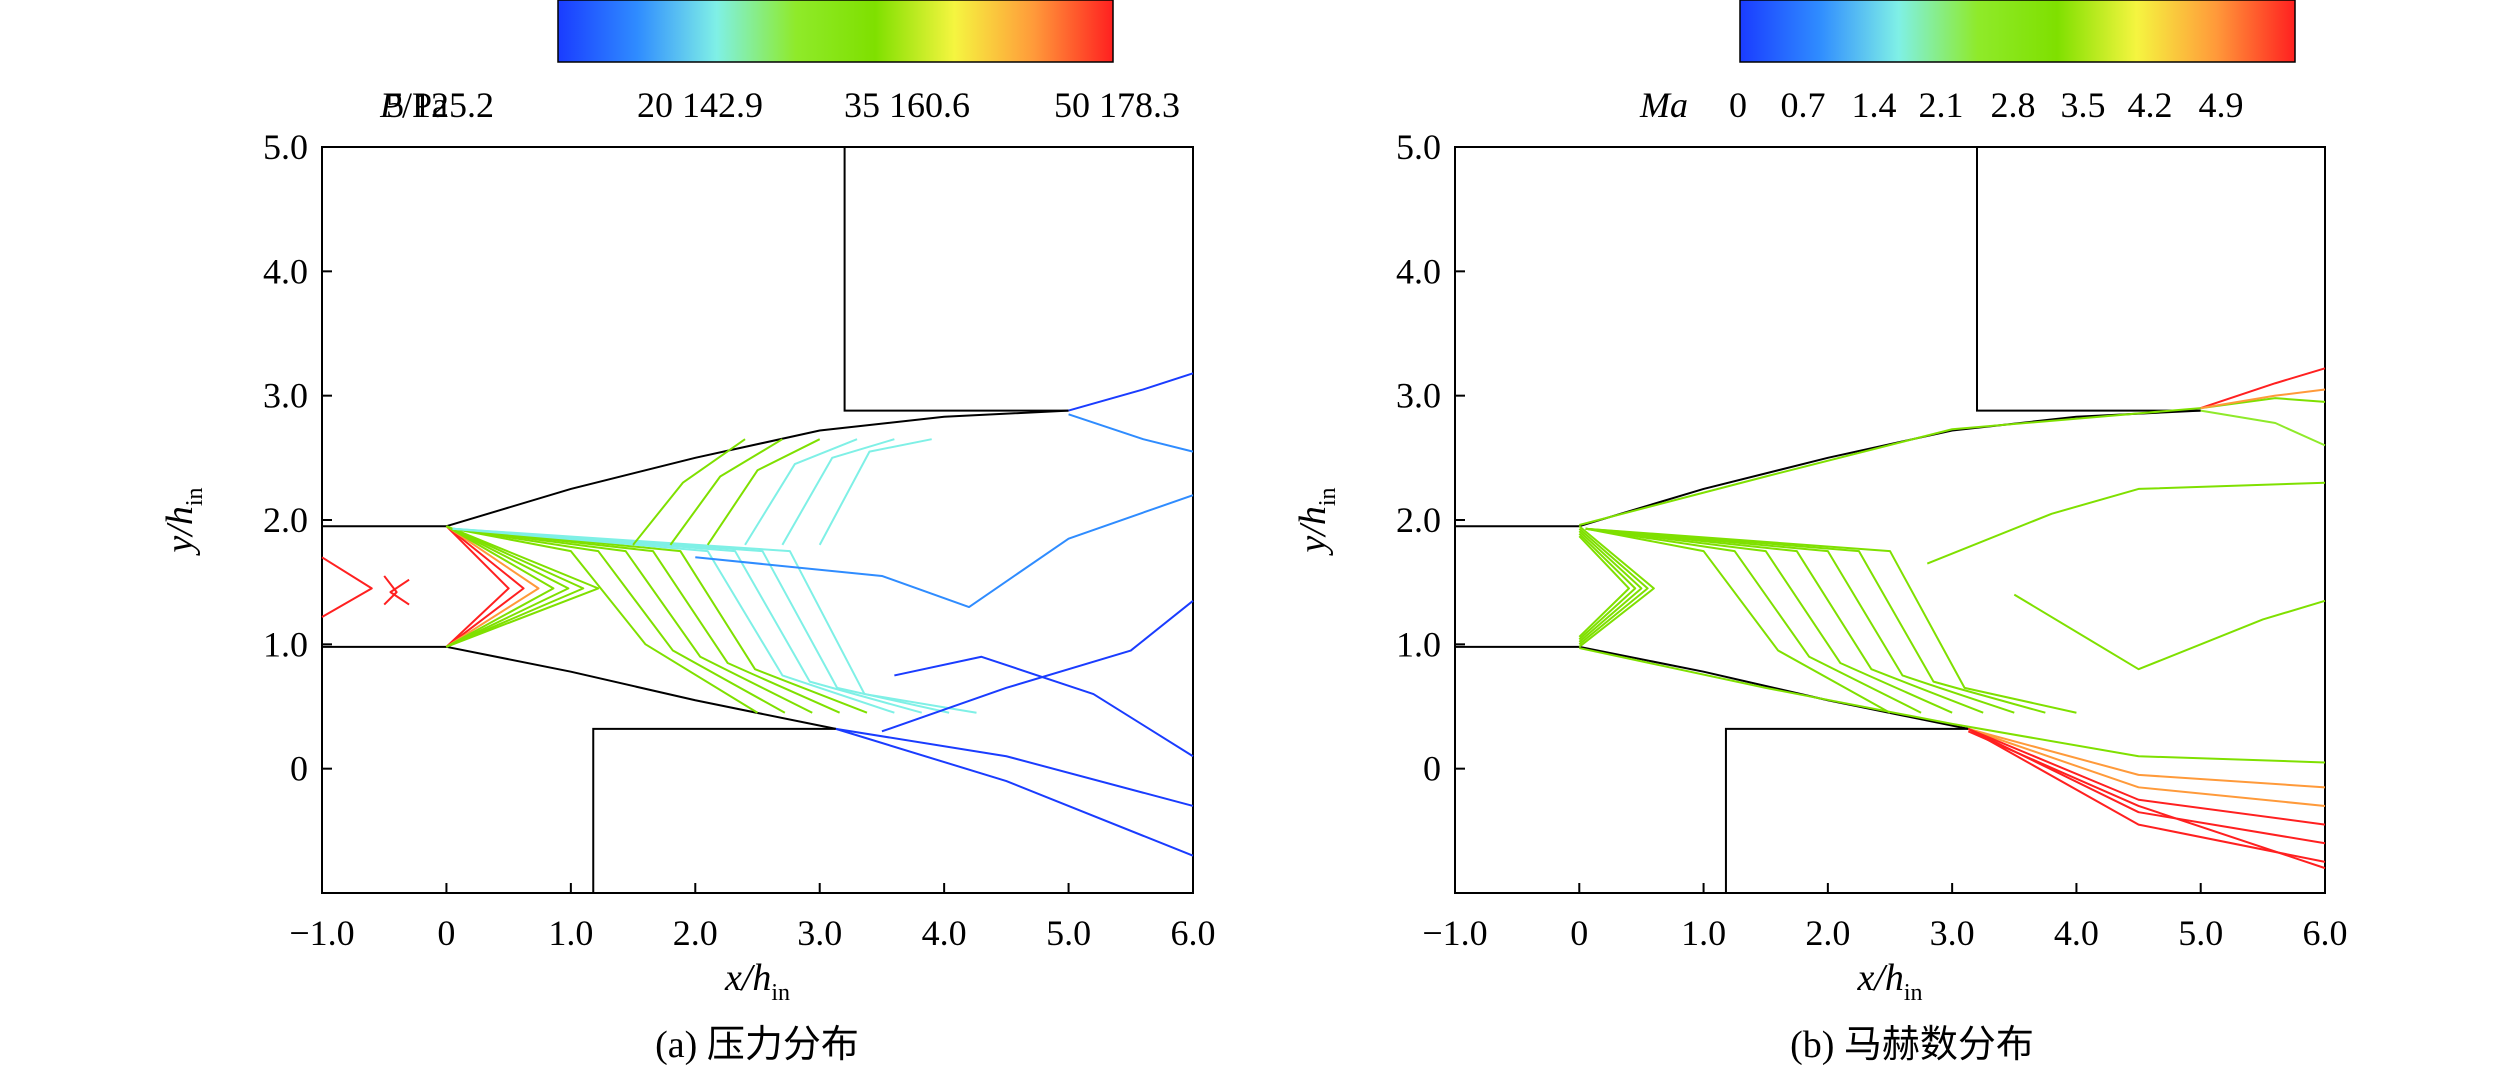 This screenshot has width=2520, height=1068. I want to click on colorbar, so click(2017, 31).